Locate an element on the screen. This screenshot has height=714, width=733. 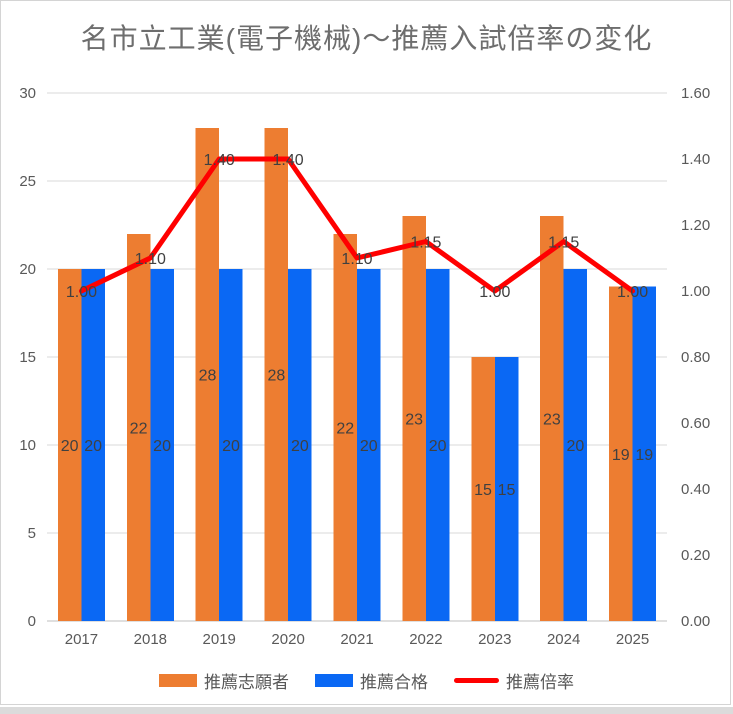
legend-item-ratio: 推薦倍率 is located at coordinates (514, 680).